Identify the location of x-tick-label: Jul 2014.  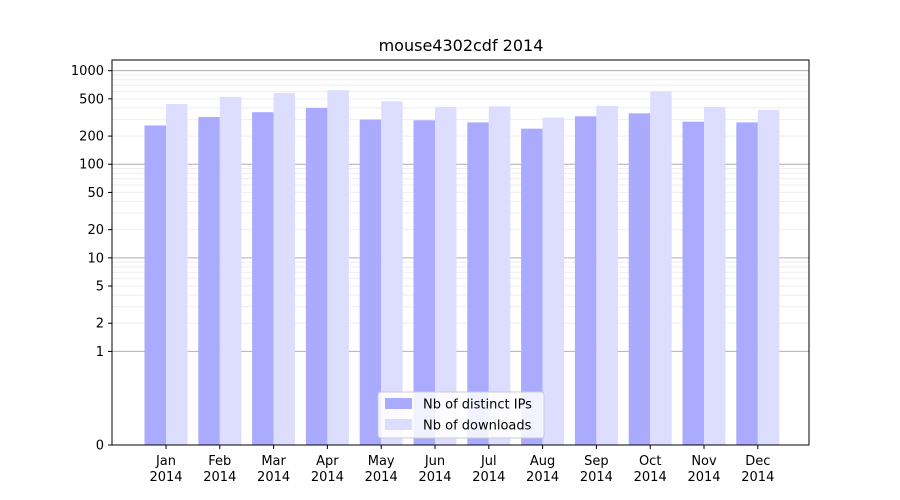
(488, 469).